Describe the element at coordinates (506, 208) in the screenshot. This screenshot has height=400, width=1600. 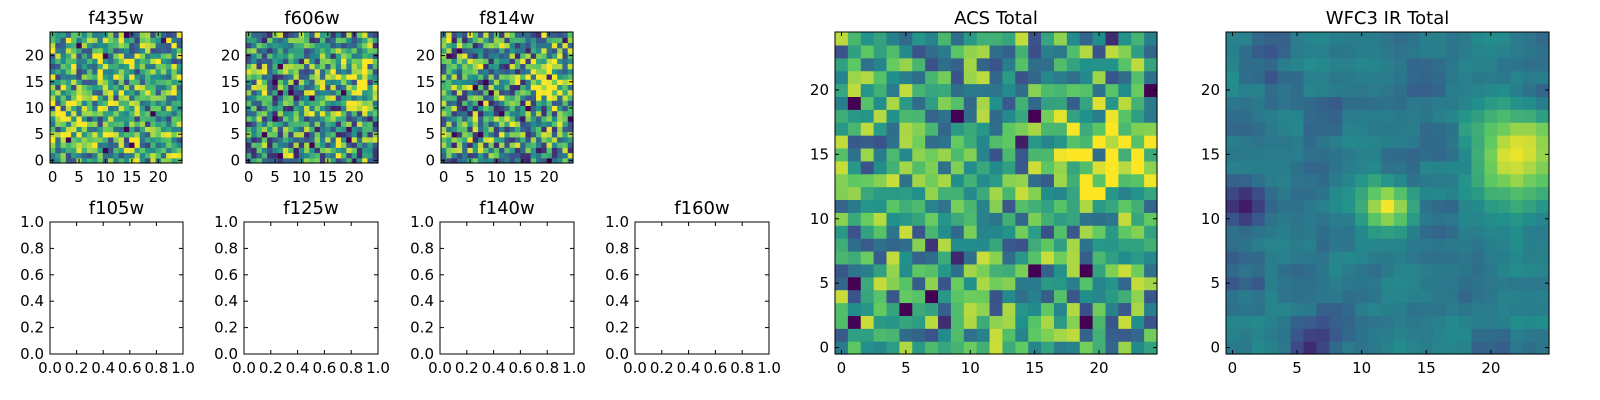
I see `panel-title: f140w` at that location.